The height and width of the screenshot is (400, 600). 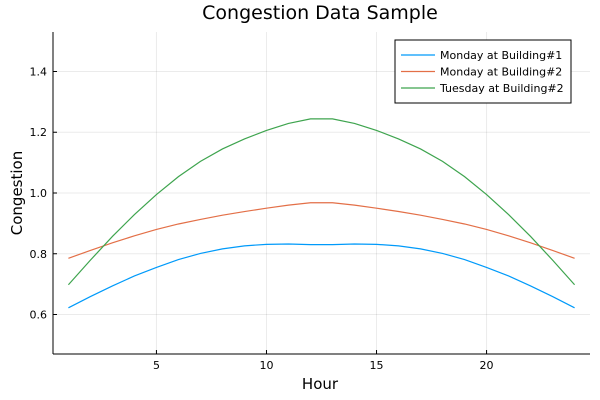 I want to click on y-axis-title: Congestion, so click(x=17, y=193).